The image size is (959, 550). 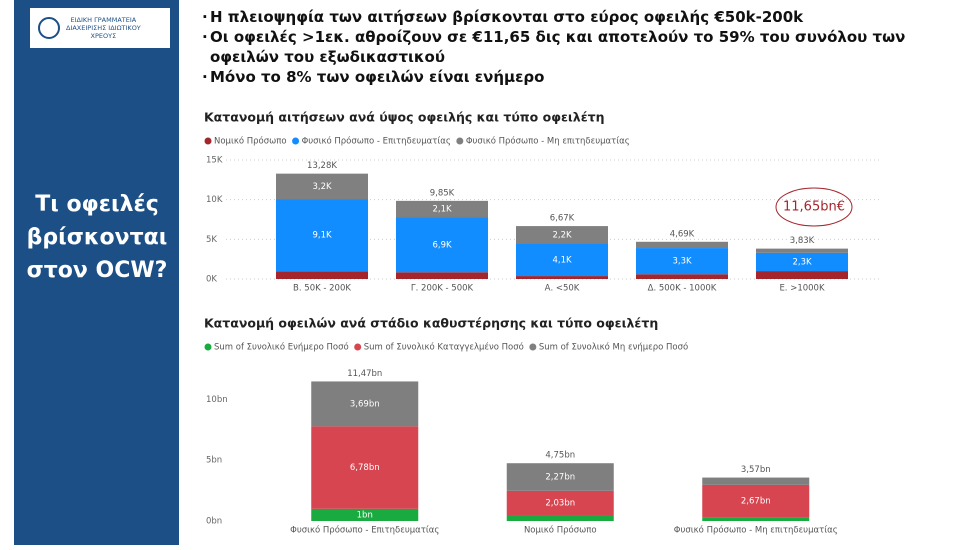 What do you see at coordinates (217, 400) in the screenshot?
I see `y-tick-label: 10bn` at bounding box center [217, 400].